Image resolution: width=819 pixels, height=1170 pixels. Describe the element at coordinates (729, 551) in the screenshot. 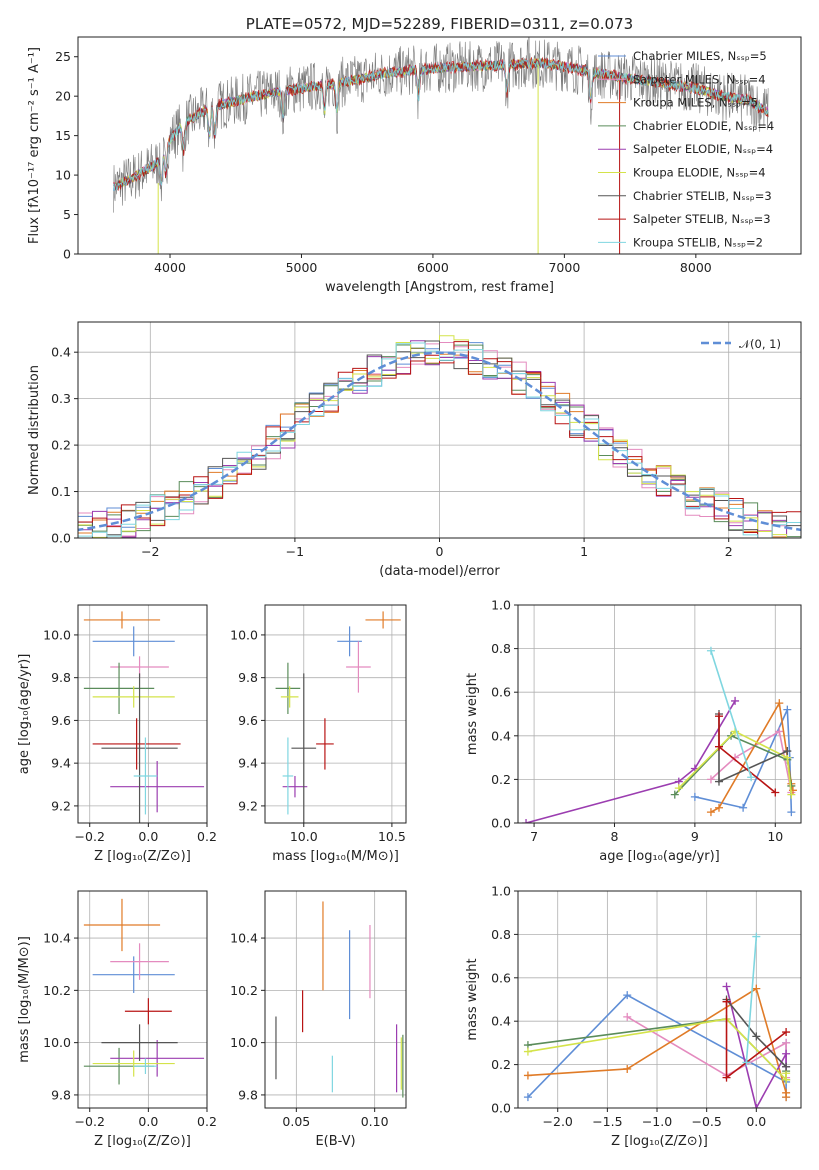

I see `x-tick-label: 2` at that location.